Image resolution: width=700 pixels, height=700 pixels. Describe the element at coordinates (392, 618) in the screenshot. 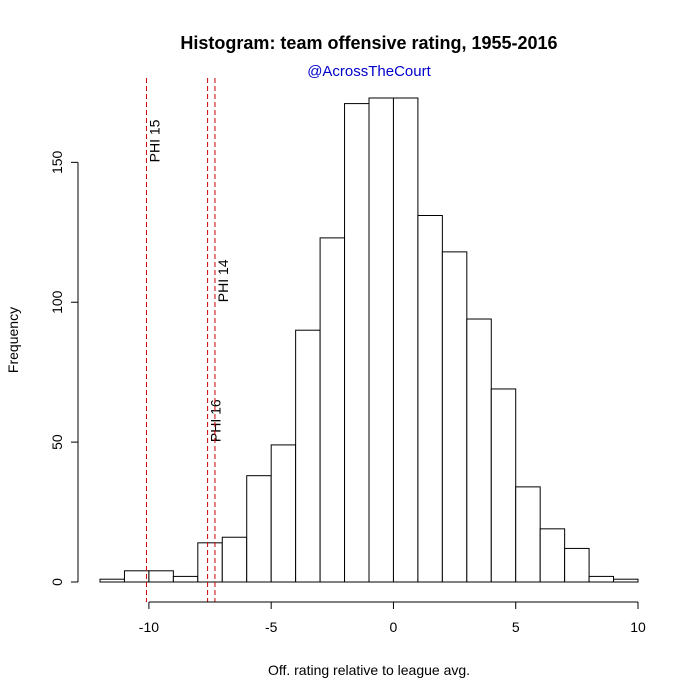

I see `x-axis: -10 -5 0 5 10` at that location.